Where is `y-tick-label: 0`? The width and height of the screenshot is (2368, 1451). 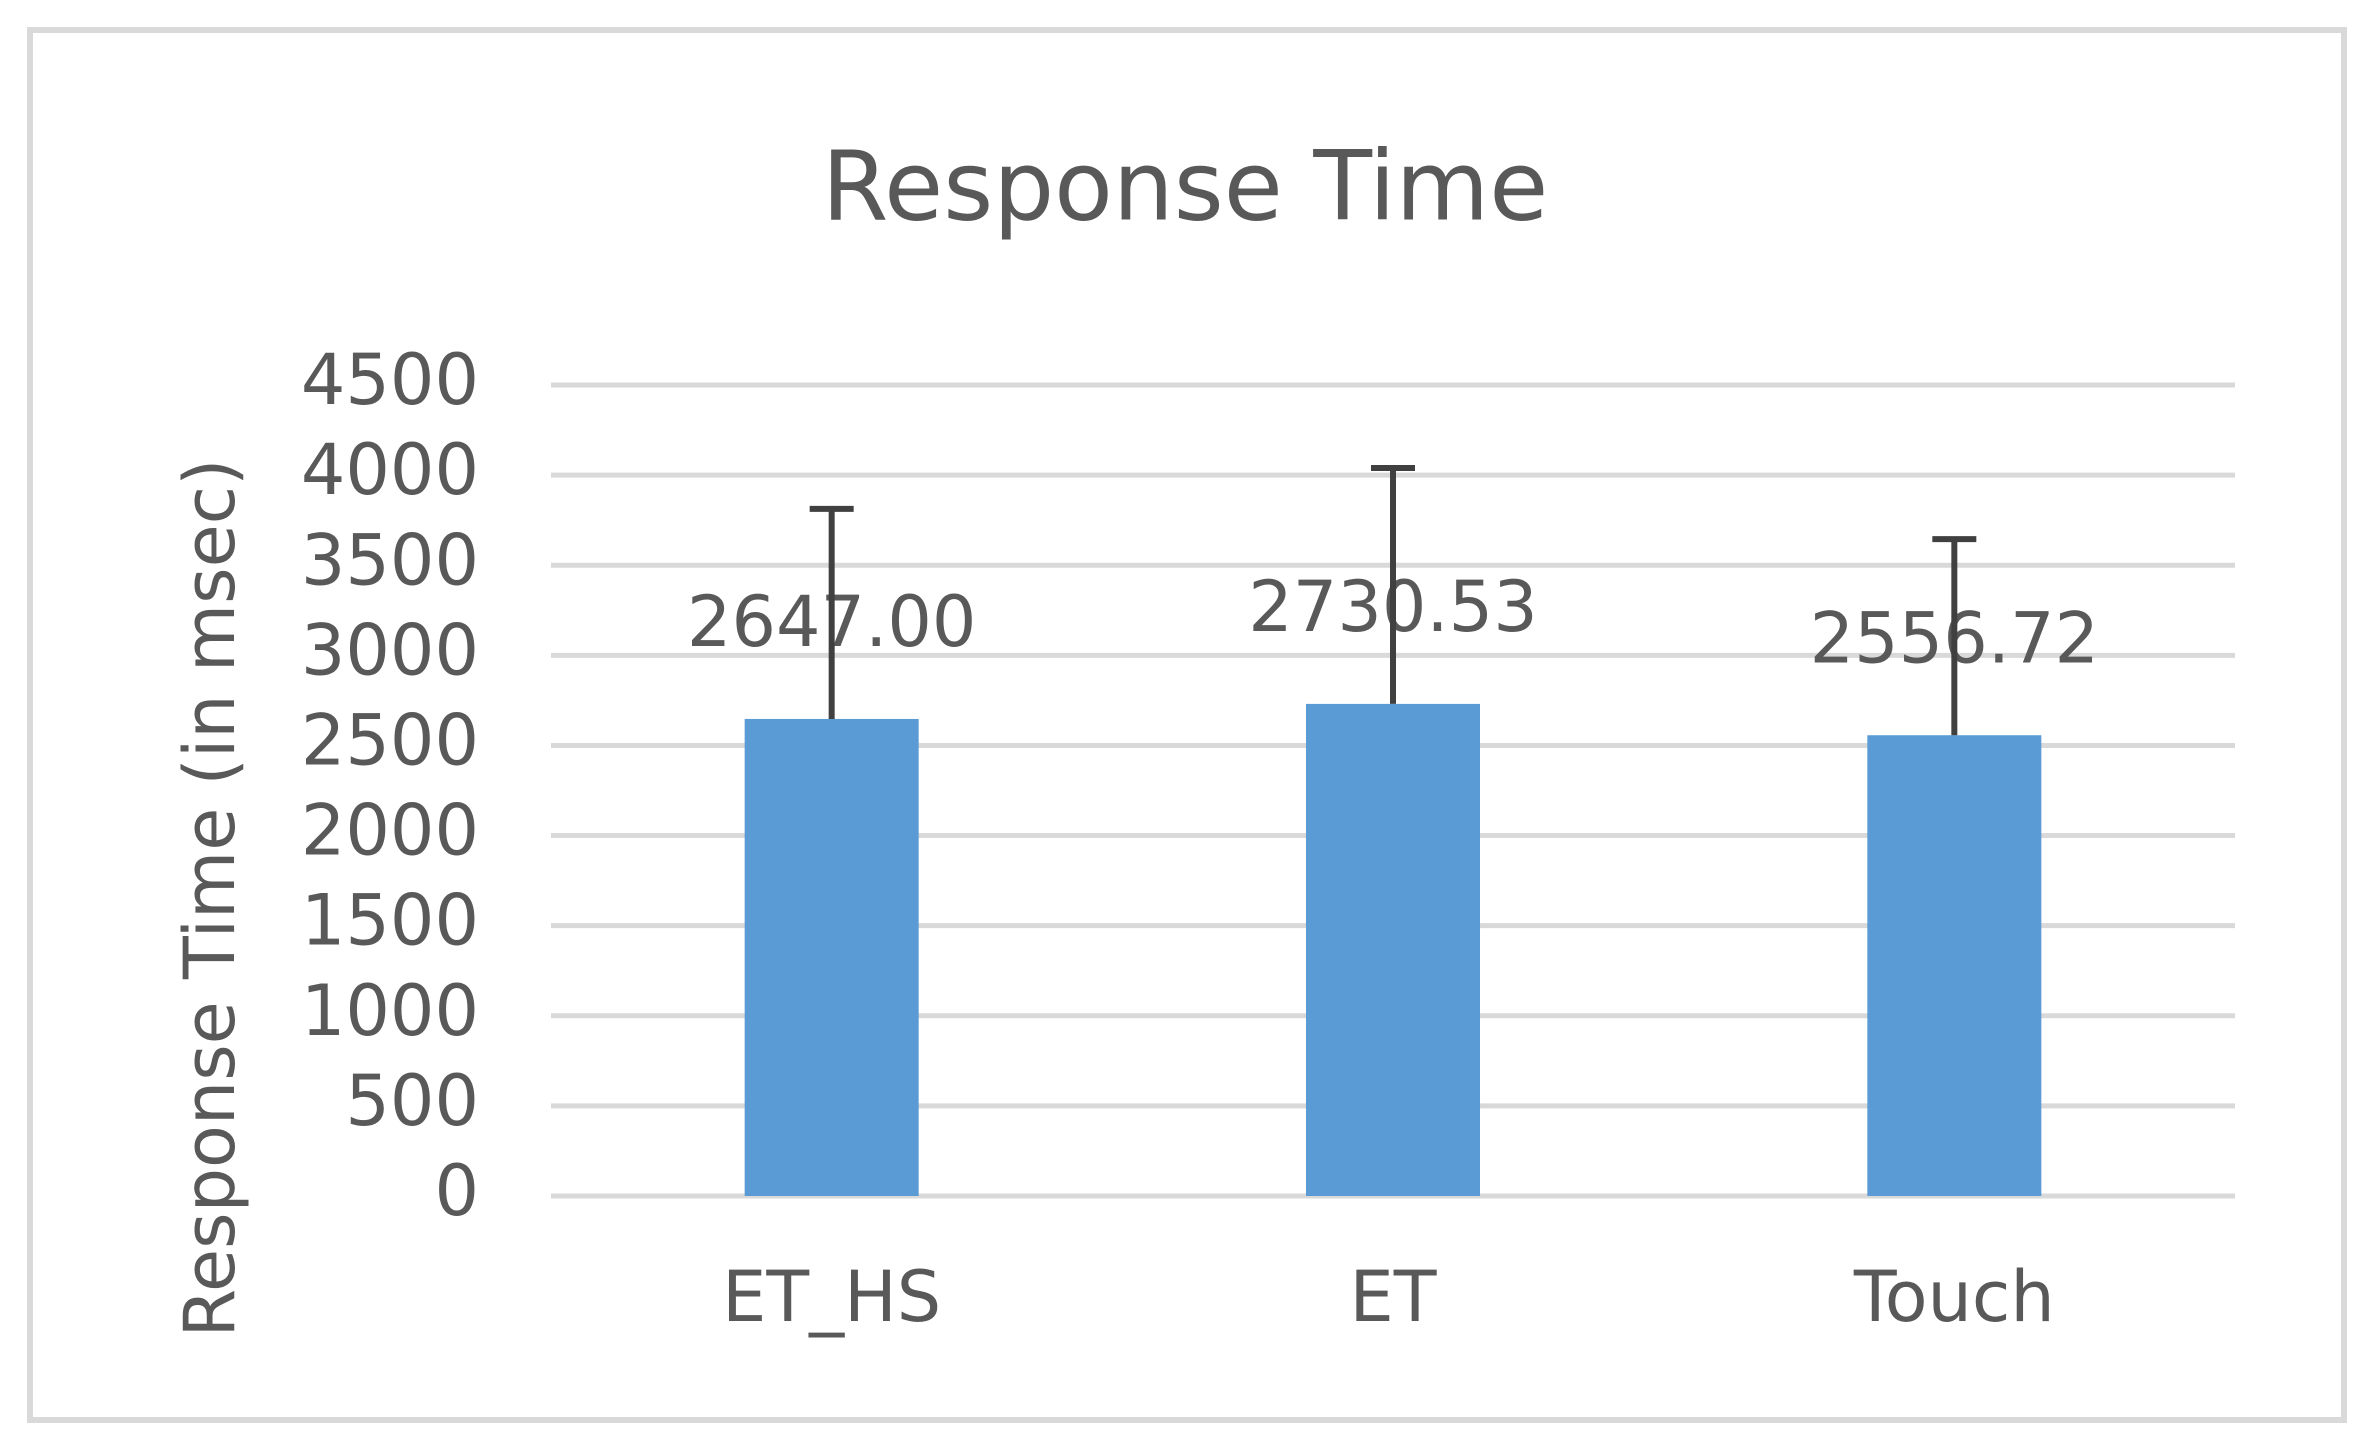 y-tick-label: 0 is located at coordinates (456, 1191).